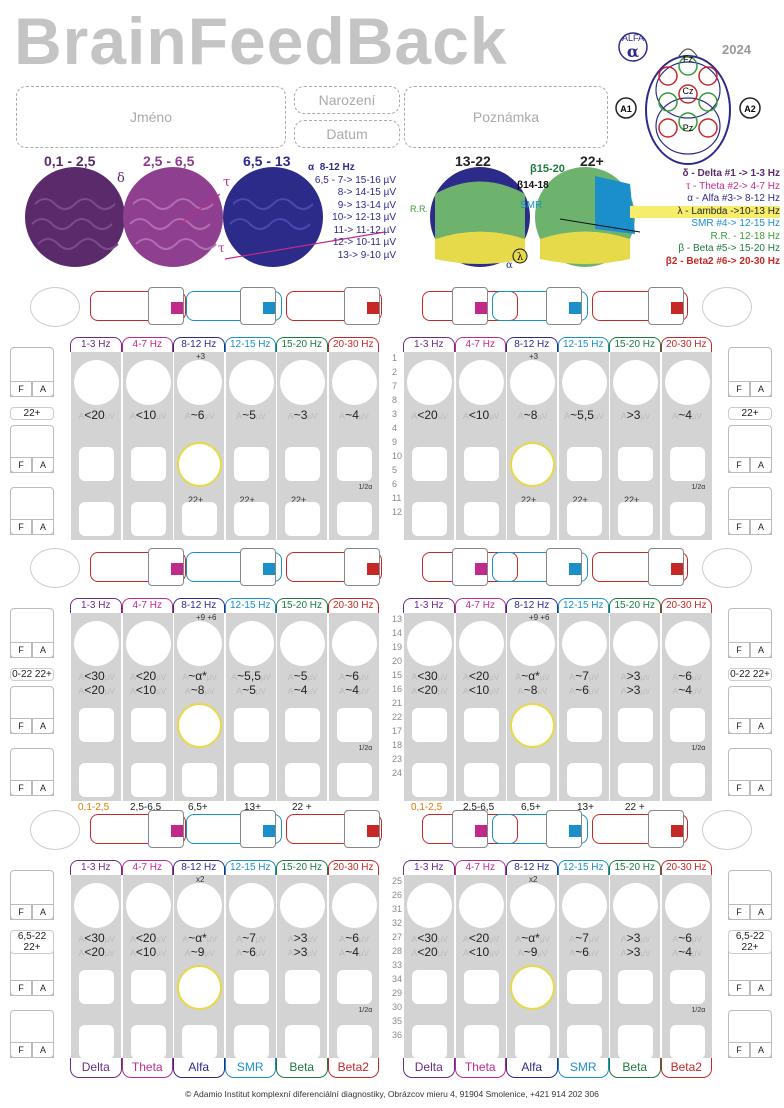 This screenshot has height=1108, width=784. Describe the element at coordinates (506, 117) in the screenshot. I see `note-field: Poznámka` at that location.